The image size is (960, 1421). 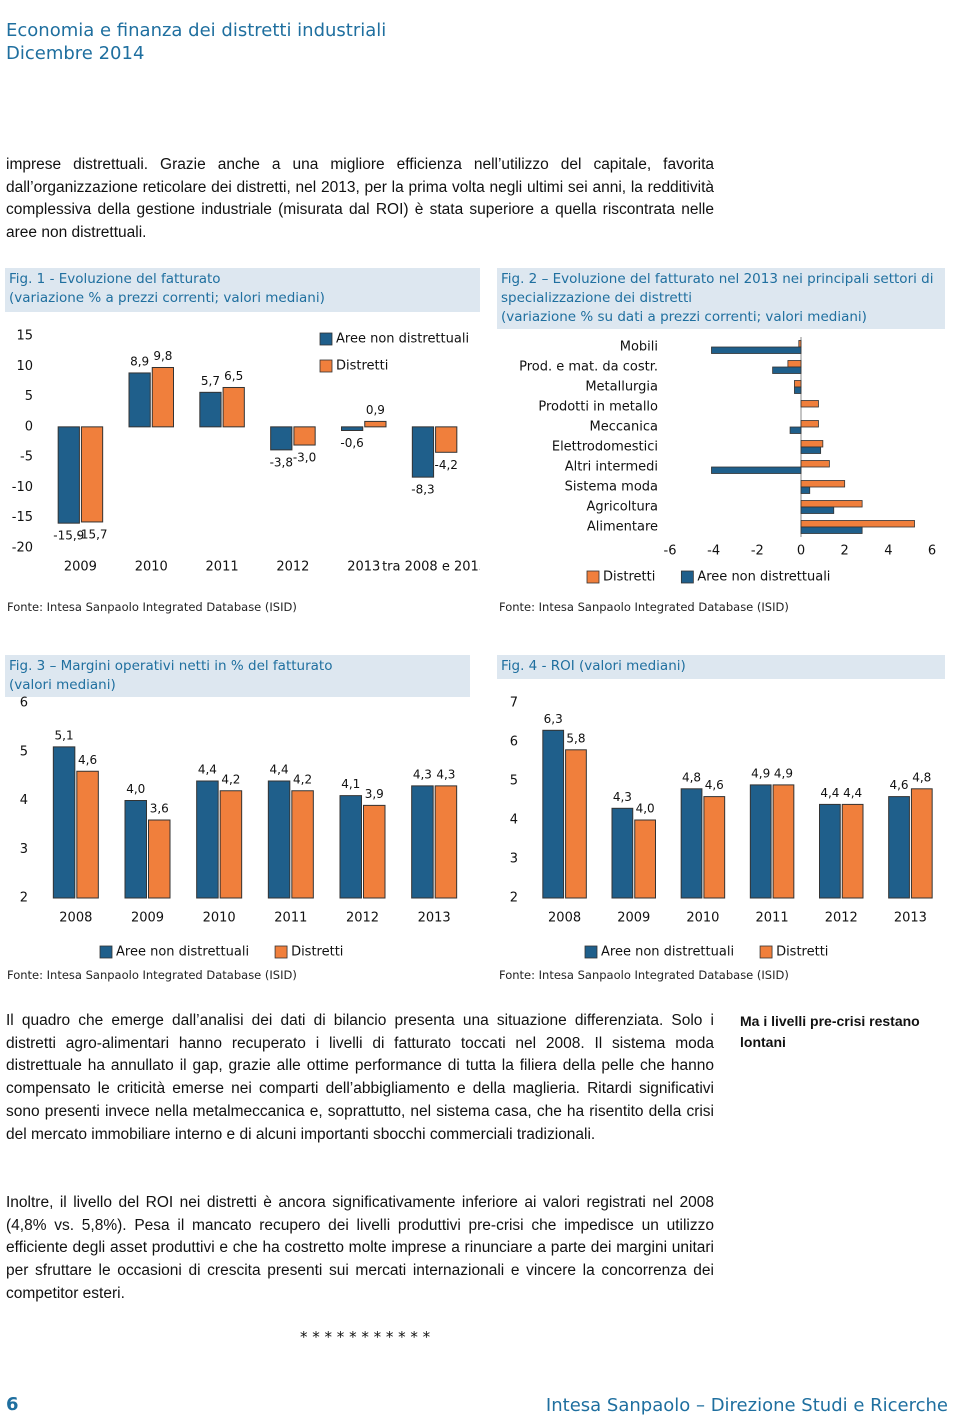 What do you see at coordinates (22, 548) in the screenshot?
I see `y-tick-label: -20` at bounding box center [22, 548].